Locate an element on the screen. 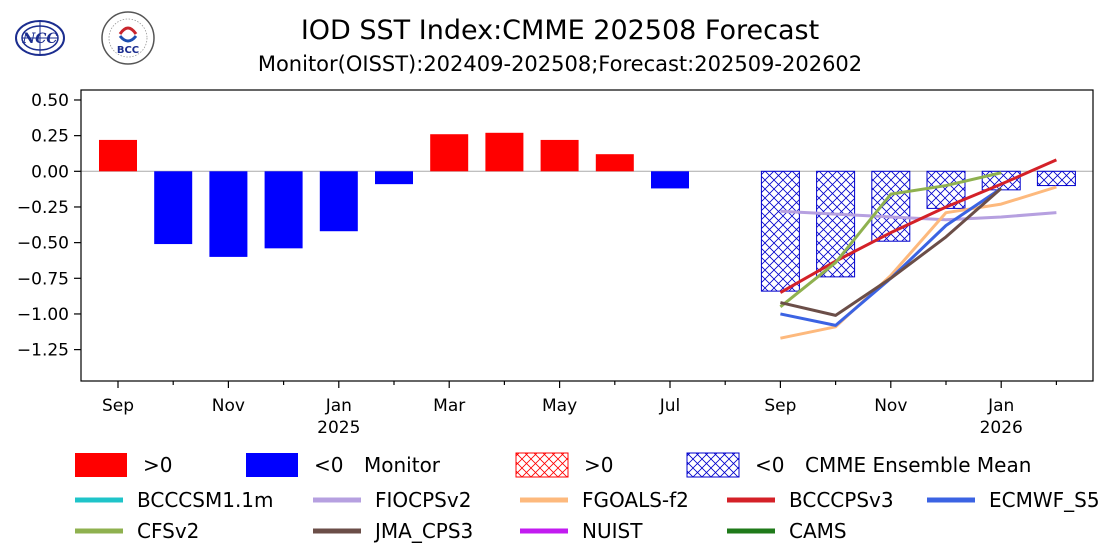 The image size is (1120, 560). legend-group-label: Monitor is located at coordinates (402, 465).